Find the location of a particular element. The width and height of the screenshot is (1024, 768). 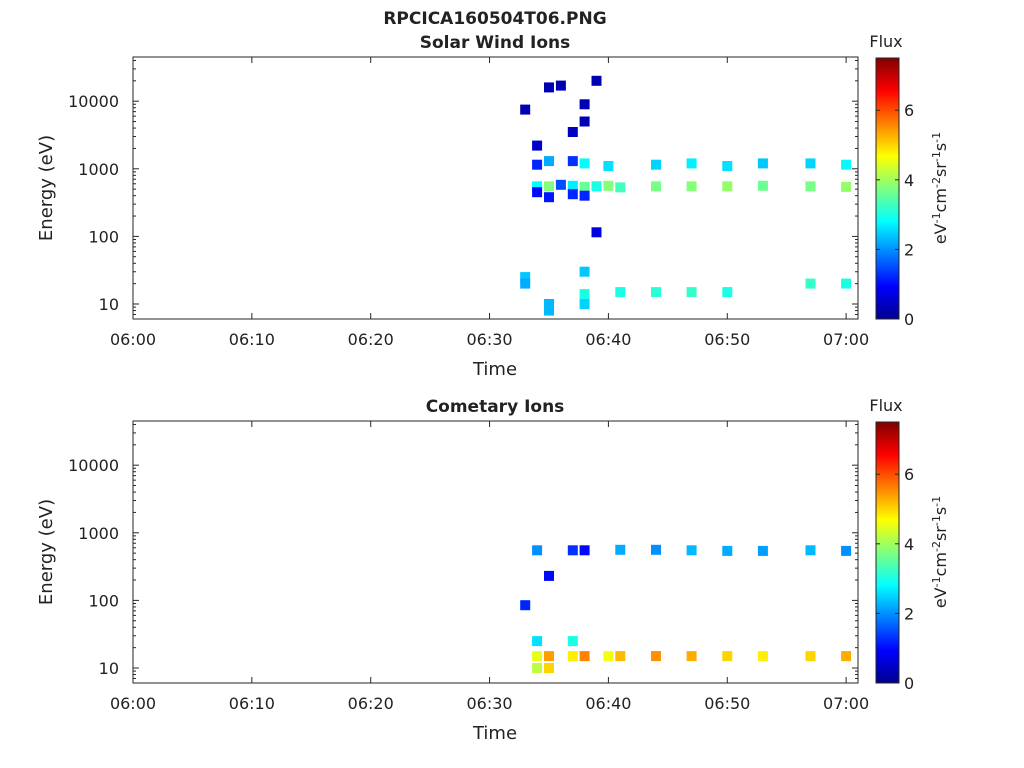

x-tick-label: 06:30 is located at coordinates (490, 703).